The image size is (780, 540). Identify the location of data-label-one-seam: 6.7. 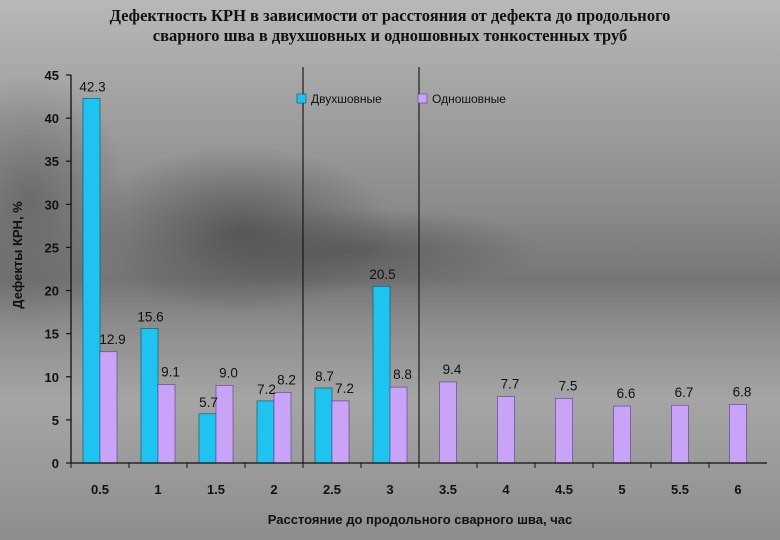
(684, 392).